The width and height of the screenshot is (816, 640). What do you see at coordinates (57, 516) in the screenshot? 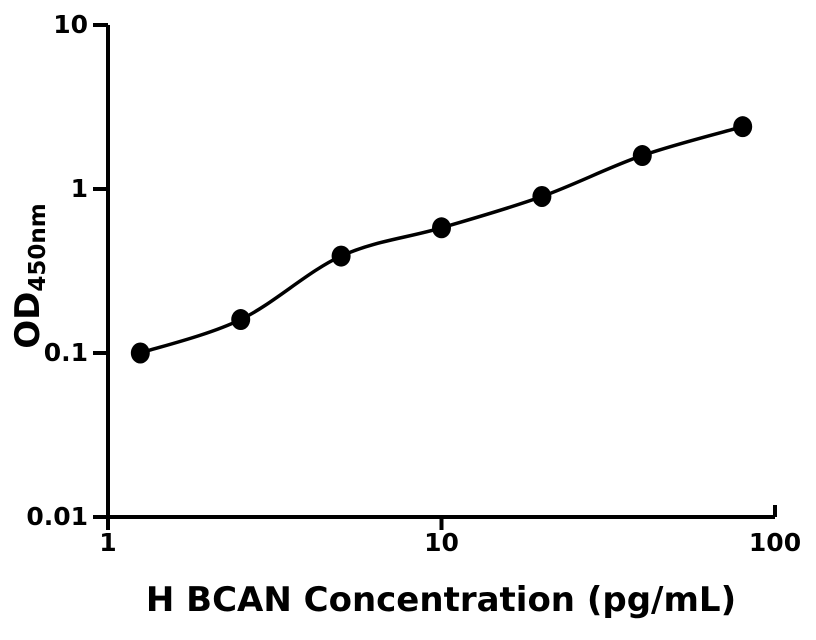
I see `y-tick-label: 0.01` at bounding box center [57, 516].